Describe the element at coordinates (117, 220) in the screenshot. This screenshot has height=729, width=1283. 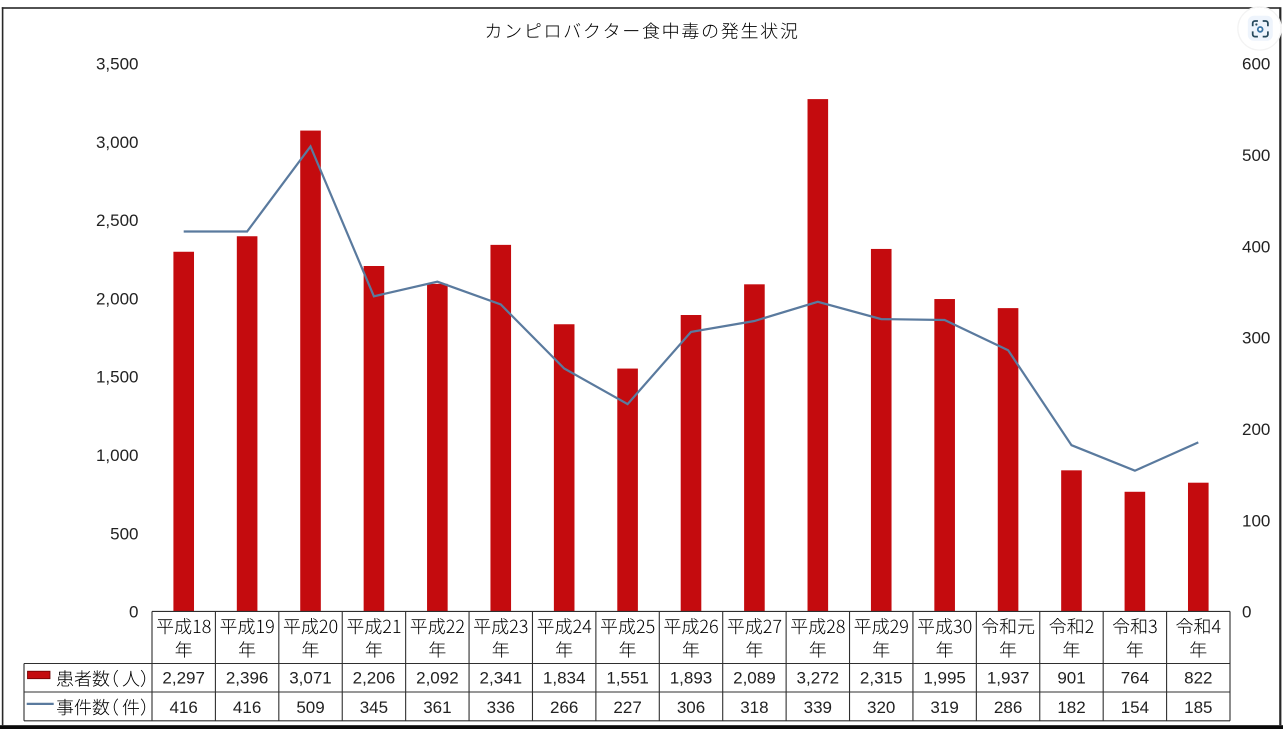
I see `svg-text: 2,500` at that location.